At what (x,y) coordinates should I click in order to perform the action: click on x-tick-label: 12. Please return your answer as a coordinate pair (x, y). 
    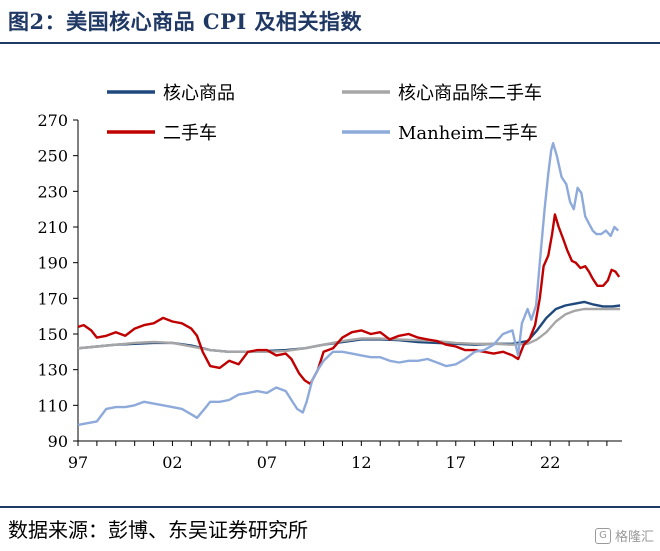
    Looking at the image, I should click on (361, 462).